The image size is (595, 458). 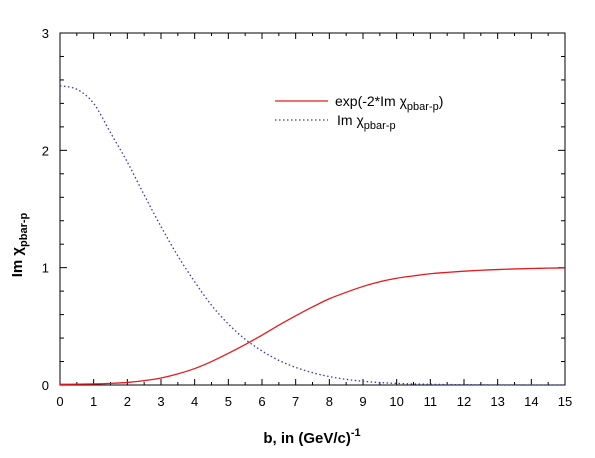 What do you see at coordinates (362, 401) in the screenshot?
I see `x-tick-label: 9` at bounding box center [362, 401].